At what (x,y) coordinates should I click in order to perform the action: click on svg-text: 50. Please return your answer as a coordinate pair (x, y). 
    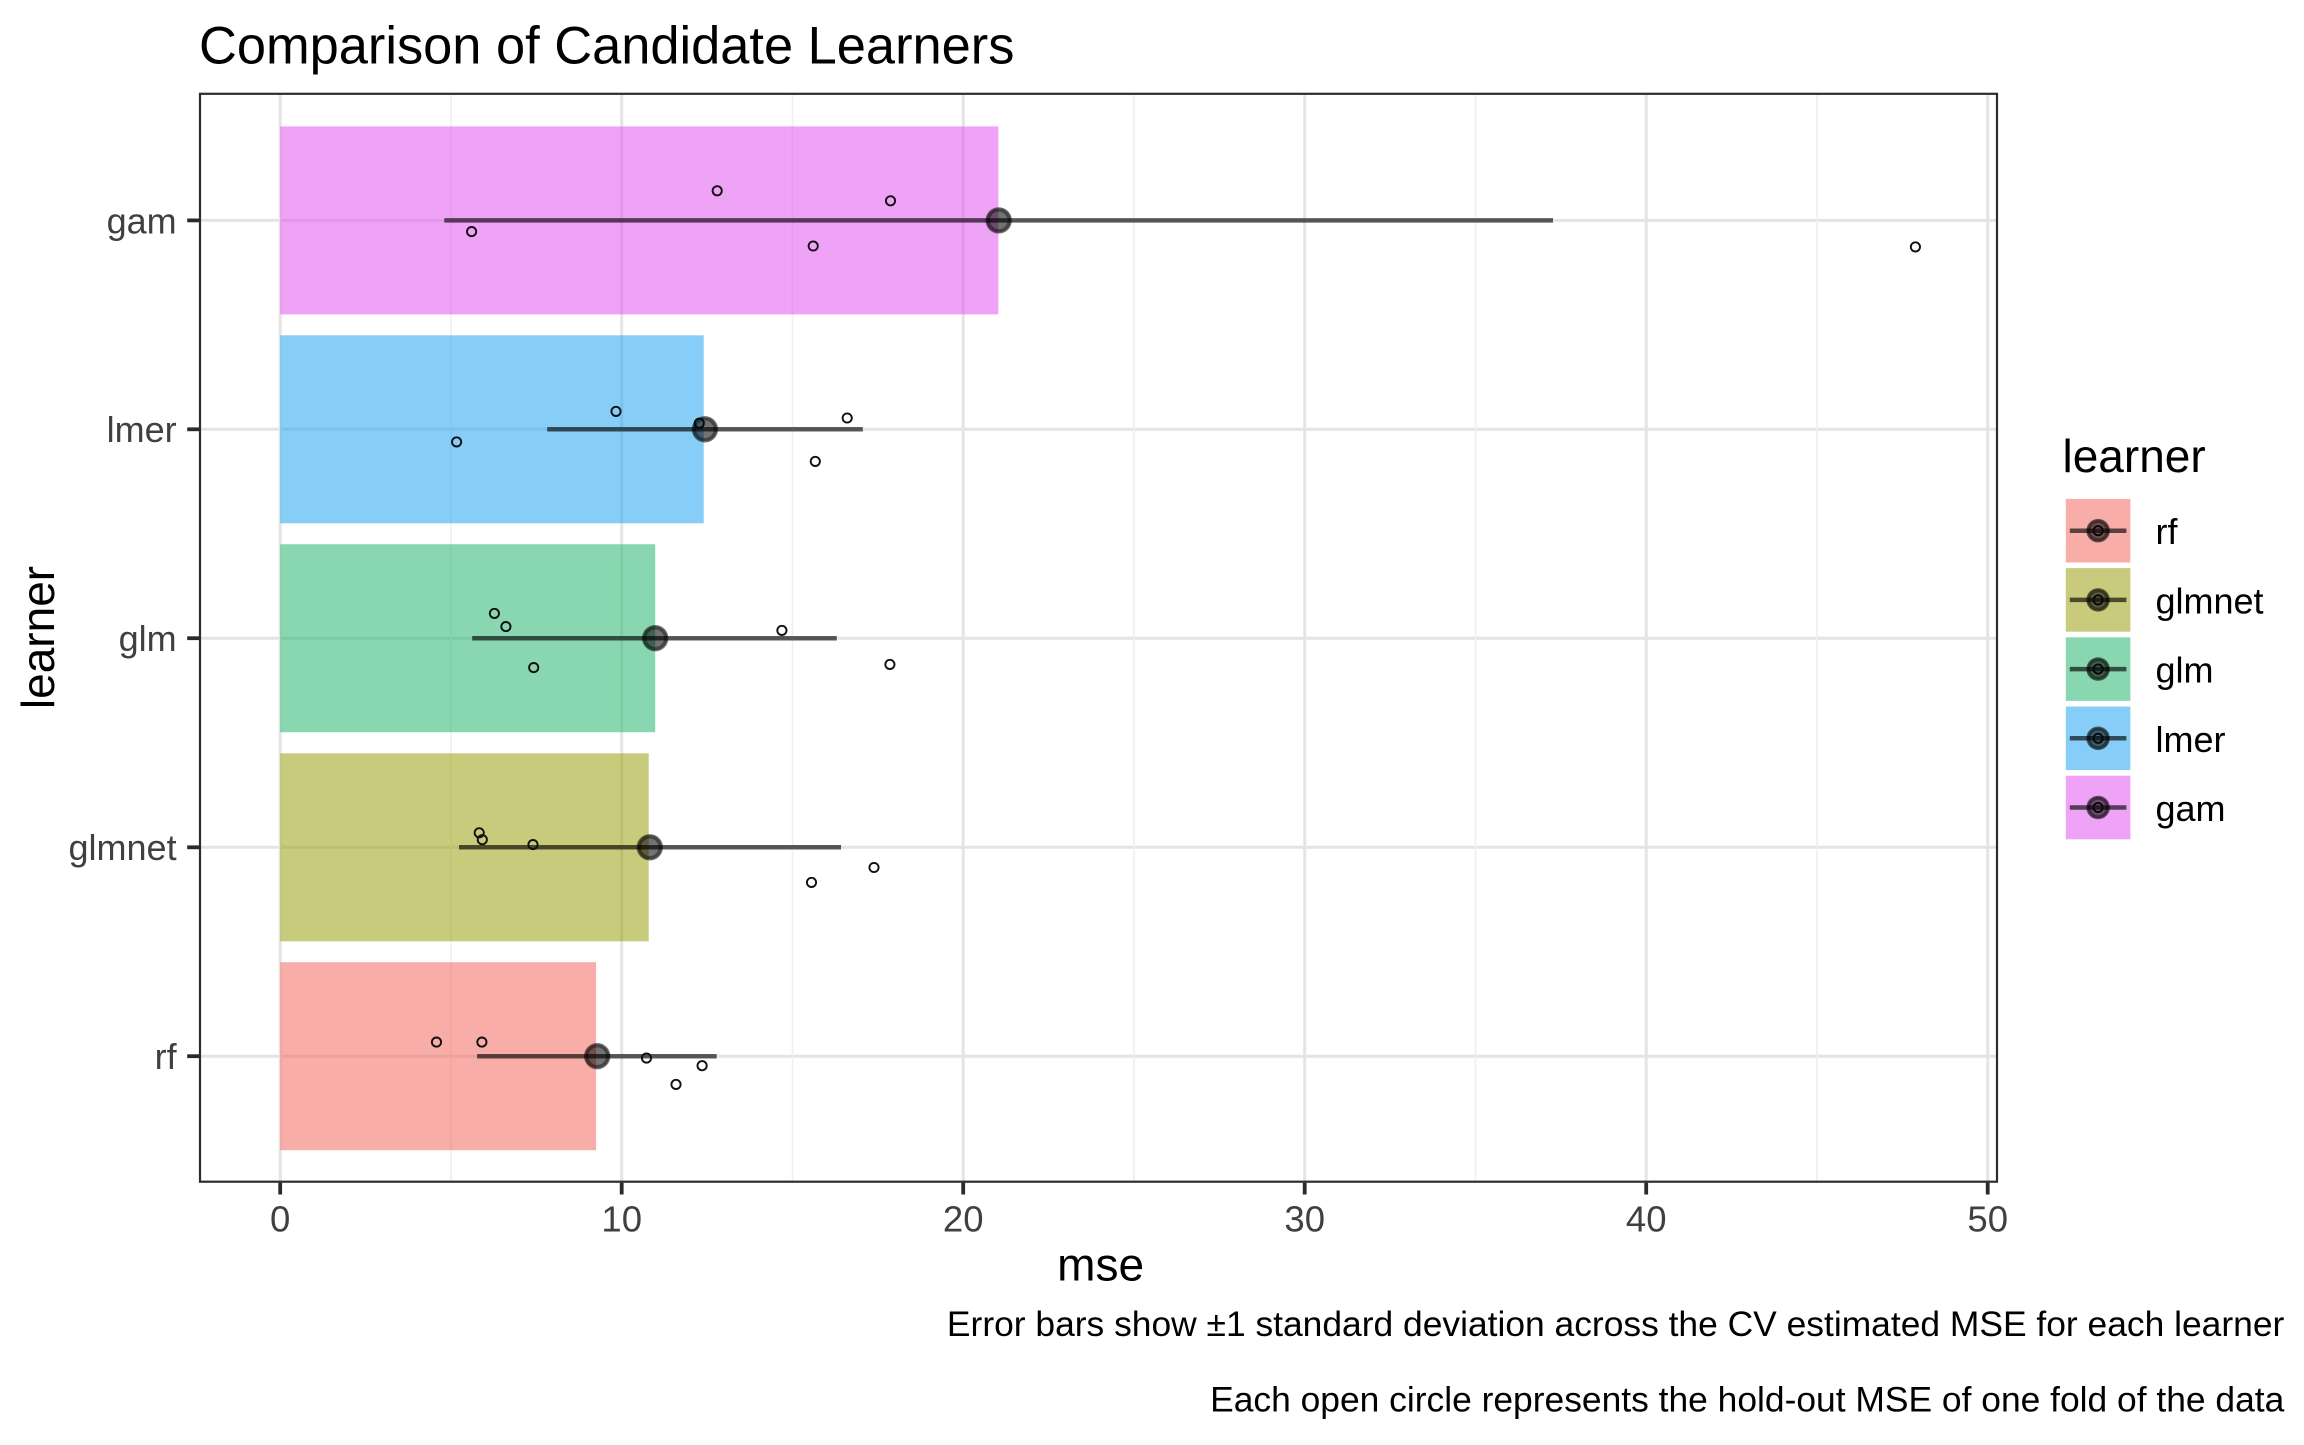
    Looking at the image, I should click on (1987, 1219).